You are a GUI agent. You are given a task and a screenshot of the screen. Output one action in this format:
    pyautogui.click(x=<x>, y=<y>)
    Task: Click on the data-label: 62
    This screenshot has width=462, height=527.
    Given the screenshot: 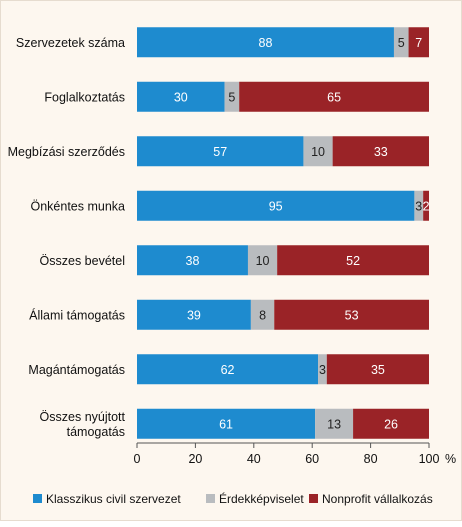 What is the action you would take?
    pyautogui.click(x=228, y=370)
    